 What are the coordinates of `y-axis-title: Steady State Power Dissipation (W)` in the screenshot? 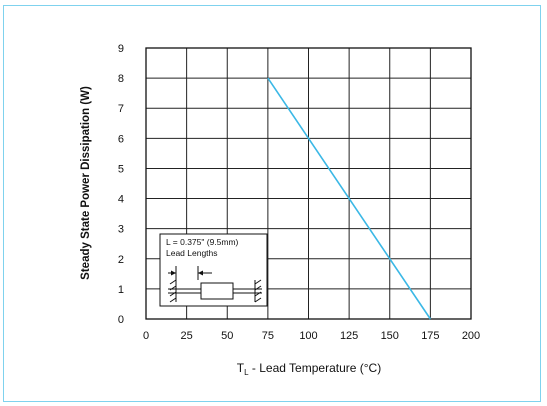 It's located at (86, 183).